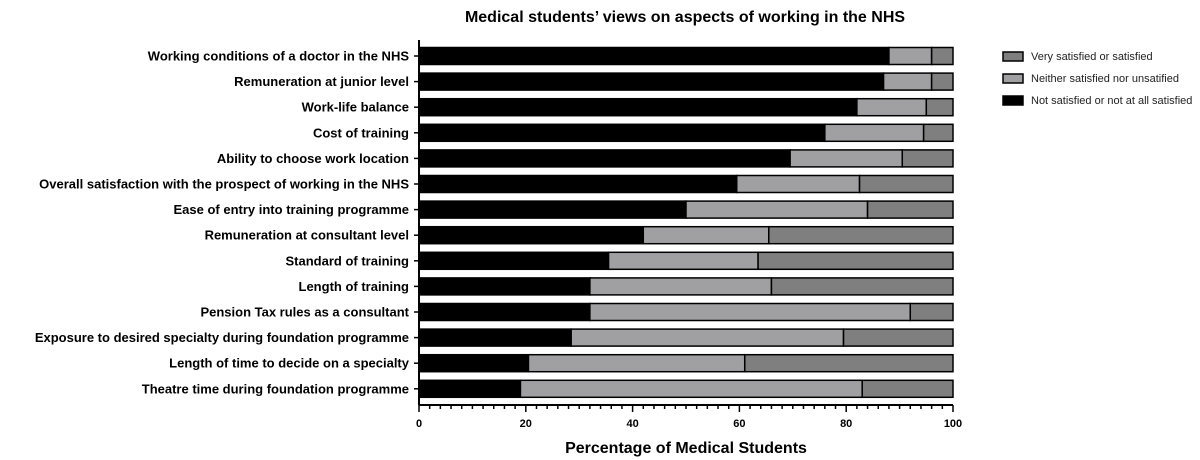 This screenshot has height=460, width=1200. I want to click on category-label: Standard of training, so click(348, 260).